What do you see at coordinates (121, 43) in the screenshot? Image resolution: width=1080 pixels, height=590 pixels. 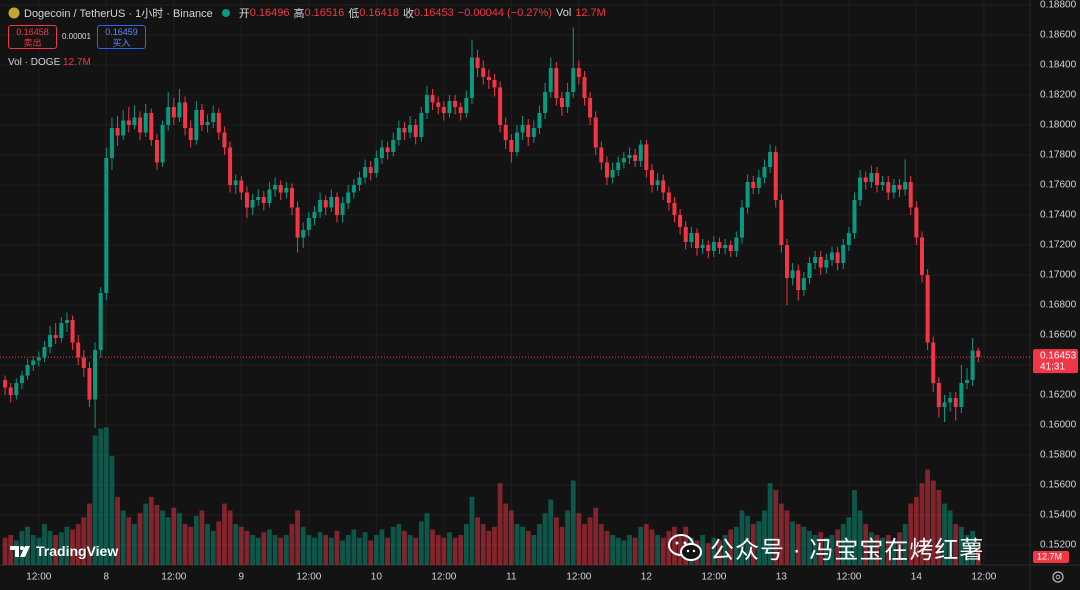 I see `buy-label: 买入` at bounding box center [121, 43].